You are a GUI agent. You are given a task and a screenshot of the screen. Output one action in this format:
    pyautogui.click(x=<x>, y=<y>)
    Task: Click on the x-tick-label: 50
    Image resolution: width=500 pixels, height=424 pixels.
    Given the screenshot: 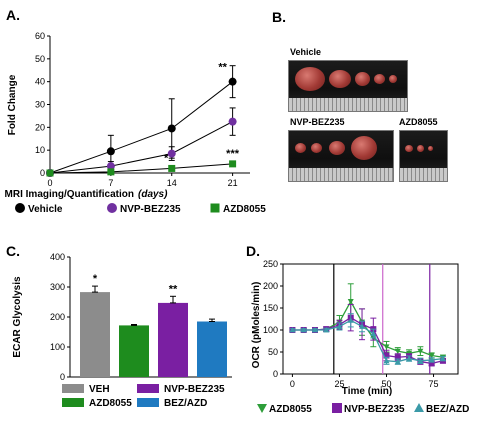 What is the action you would take?
    pyautogui.click(x=386, y=384)
    